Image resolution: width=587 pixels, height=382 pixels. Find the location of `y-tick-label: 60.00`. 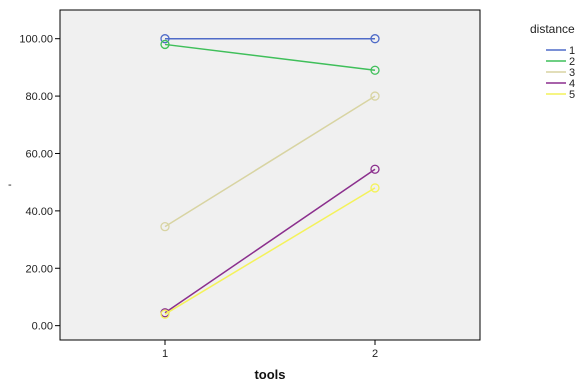

y-tick-label: 60.00 is located at coordinates (39, 154).